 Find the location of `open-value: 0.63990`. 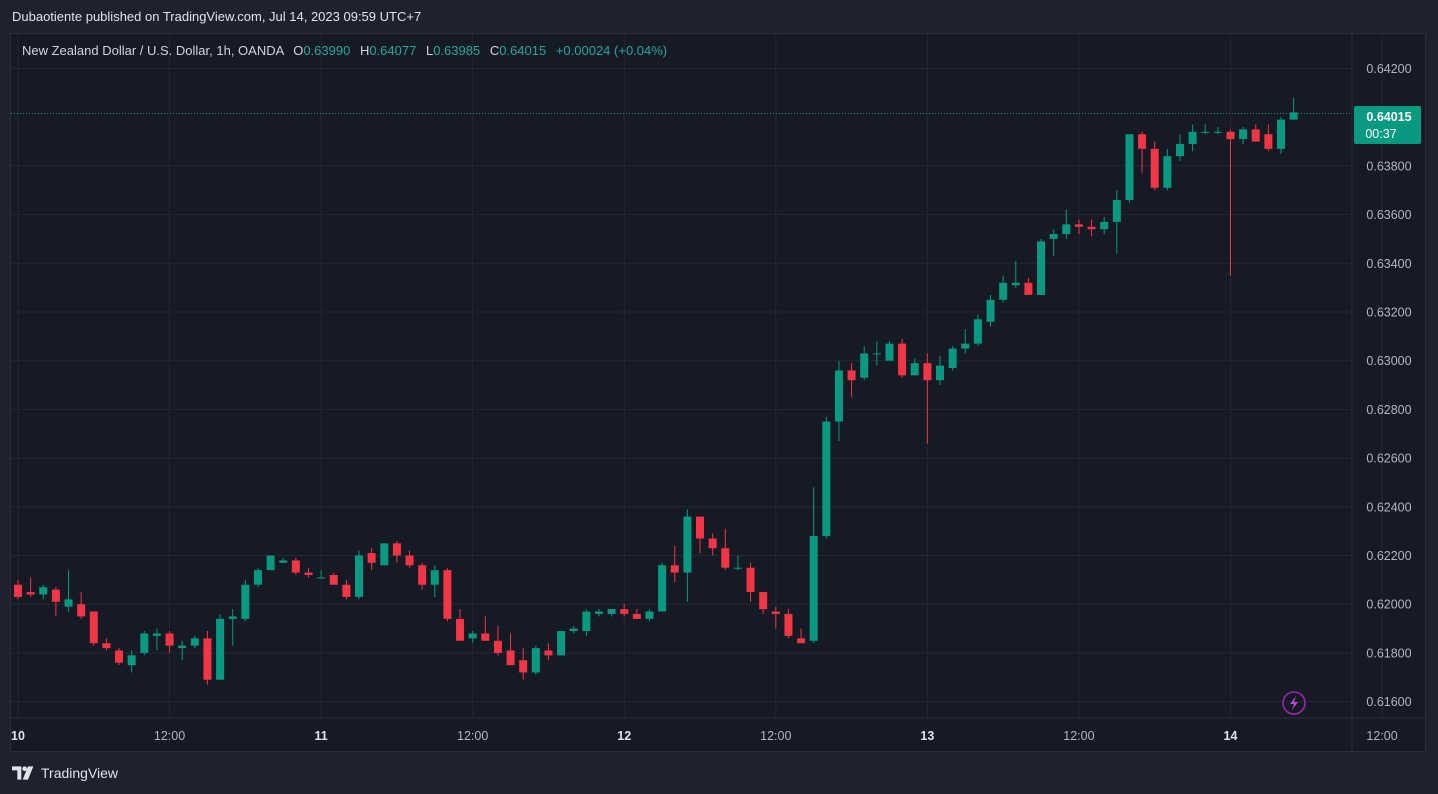

open-value: 0.63990 is located at coordinates (327, 50).